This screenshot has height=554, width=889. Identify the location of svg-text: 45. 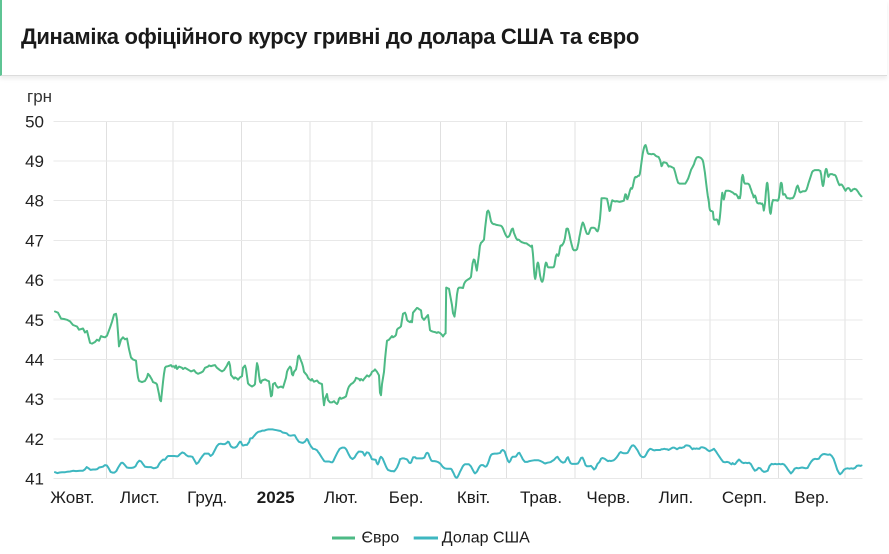
(34, 320).